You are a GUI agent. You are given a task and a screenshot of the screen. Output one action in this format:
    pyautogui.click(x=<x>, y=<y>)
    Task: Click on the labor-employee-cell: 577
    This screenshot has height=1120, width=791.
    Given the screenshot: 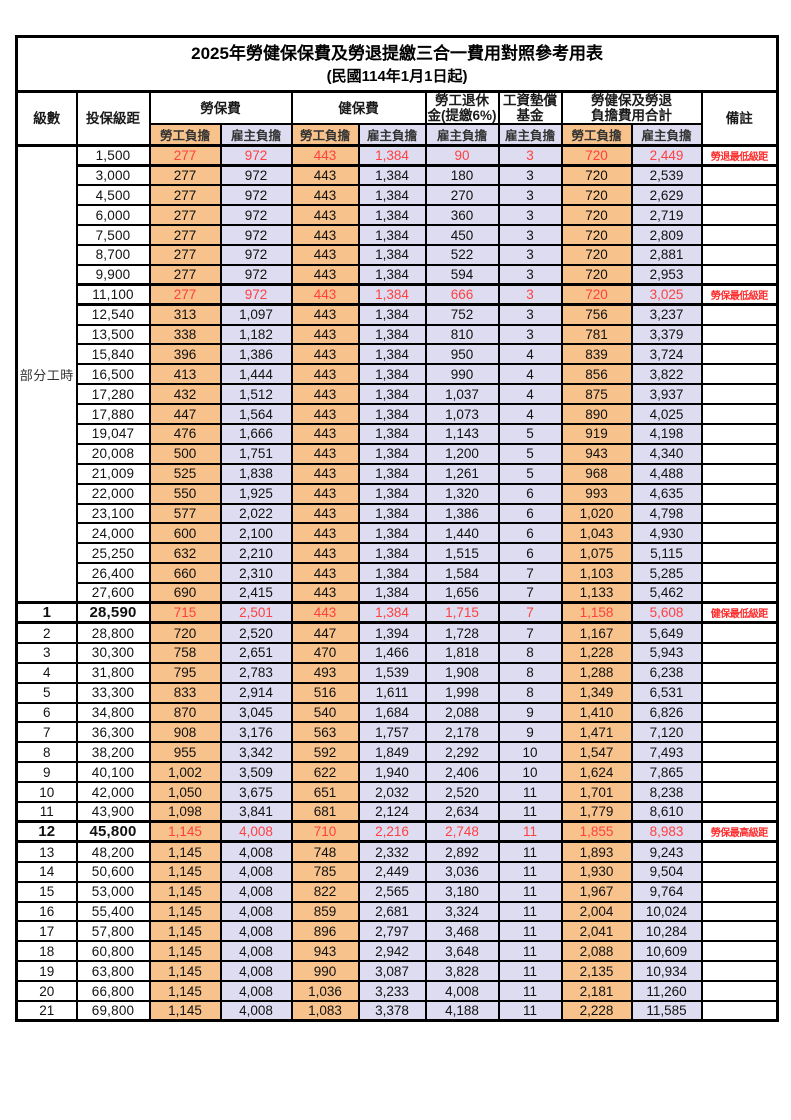 What is the action you would take?
    pyautogui.click(x=185, y=513)
    